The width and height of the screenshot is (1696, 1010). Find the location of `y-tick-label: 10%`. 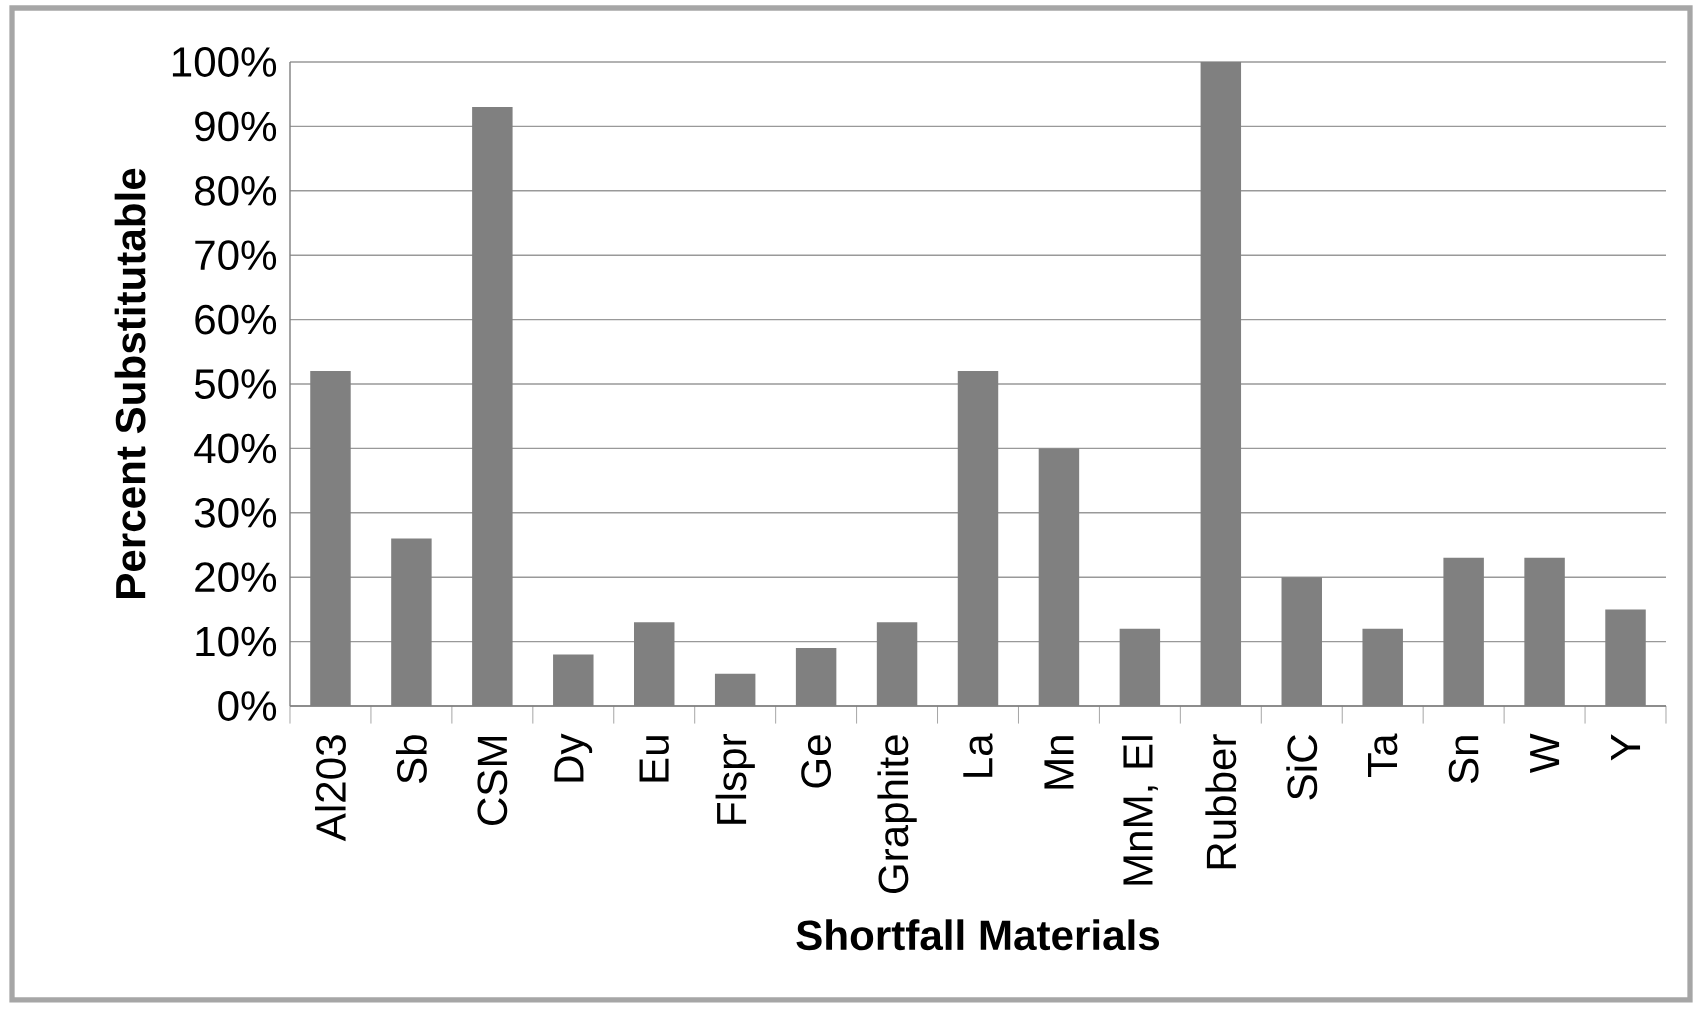

y-tick-label: 10% is located at coordinates (236, 641).